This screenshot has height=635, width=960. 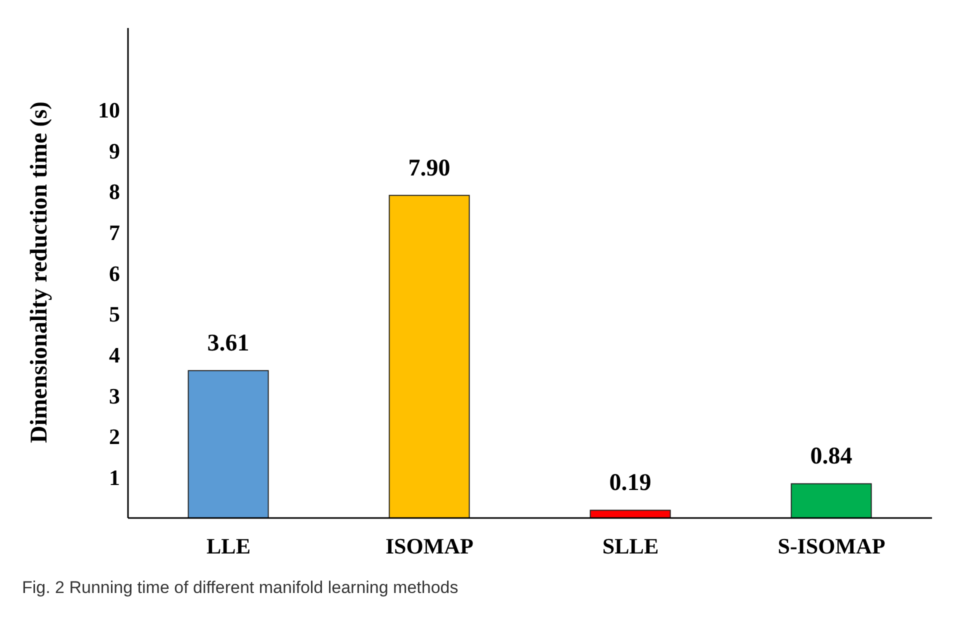 What do you see at coordinates (832, 546) in the screenshot?
I see `x-tick-label: S-ISOMAP` at bounding box center [832, 546].